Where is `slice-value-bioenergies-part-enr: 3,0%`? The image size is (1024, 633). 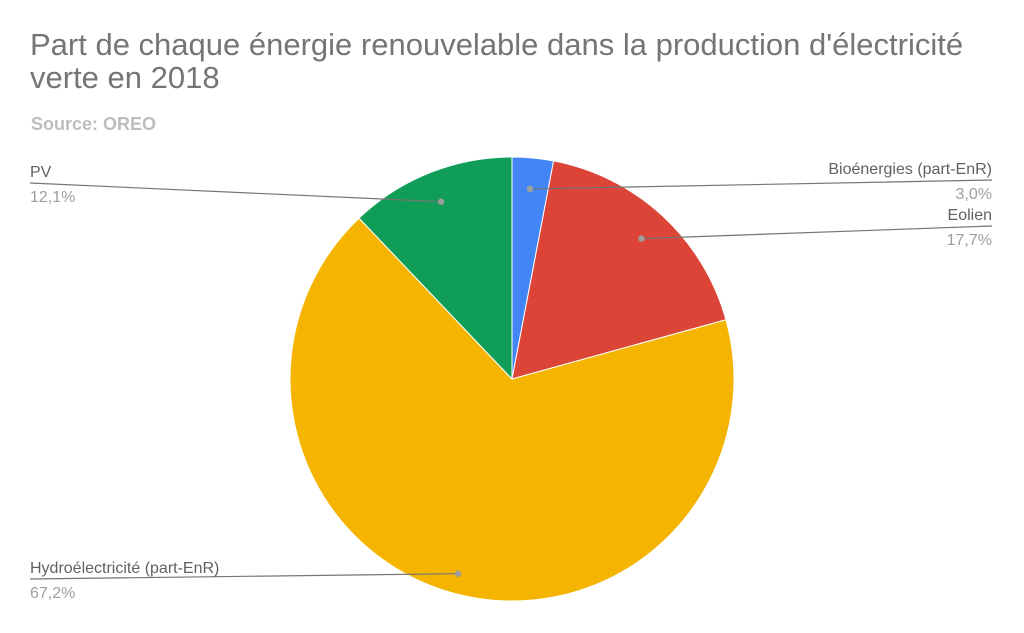 slice-value-bioenergies-part-enr: 3,0% is located at coordinates (974, 194).